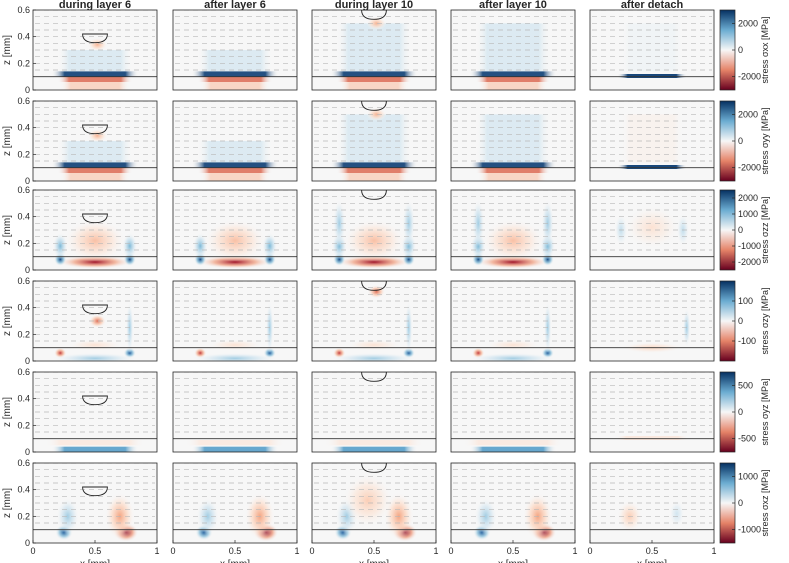 This screenshot has height=563, width=789. I want to click on colorbar-tick-label: -2000, so click(749, 262).